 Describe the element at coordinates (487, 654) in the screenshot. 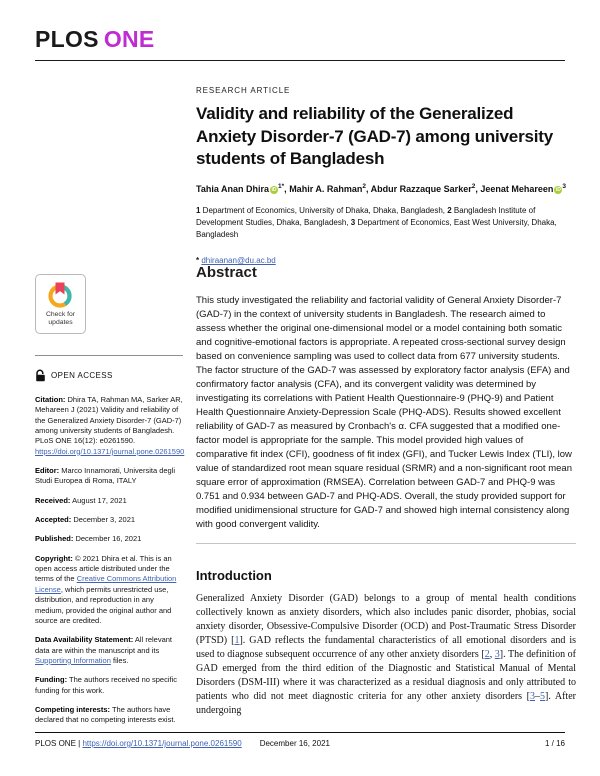

I see `reference-link: 2` at that location.